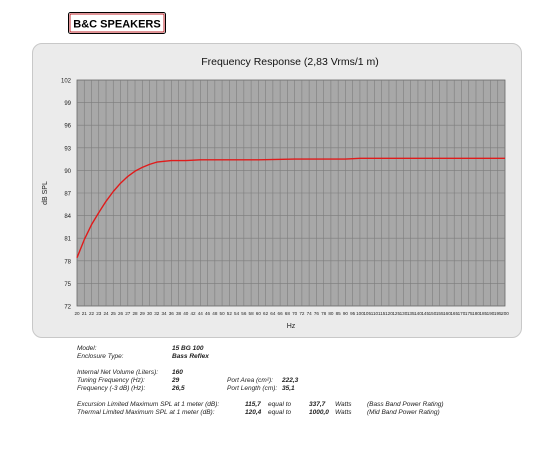  I want to click on x-tick-label: 40, so click(186, 313).